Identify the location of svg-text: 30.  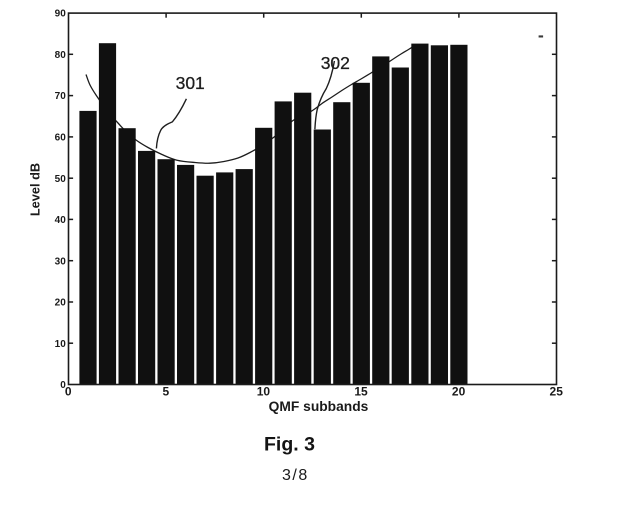
(61, 261).